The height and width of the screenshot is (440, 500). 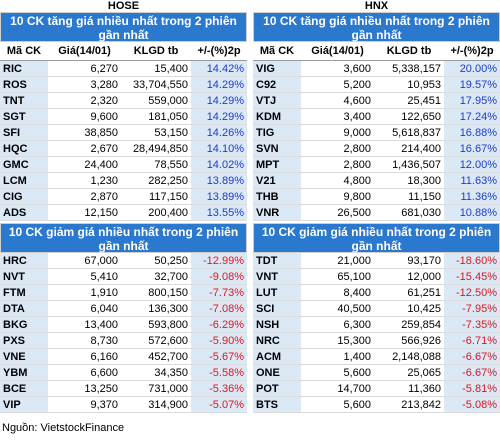 I want to click on volume-cell: 559,000, so click(x=156, y=100).